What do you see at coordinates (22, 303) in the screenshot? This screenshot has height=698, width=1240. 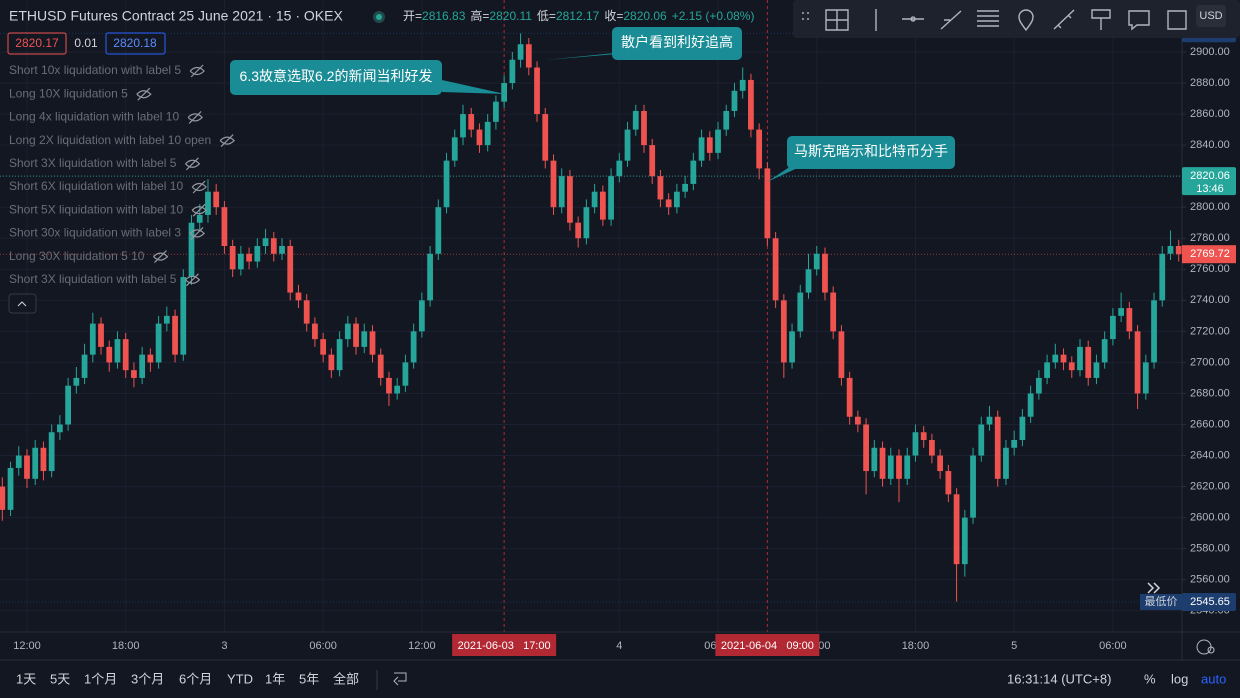 I see `collapse-button` at bounding box center [22, 303].